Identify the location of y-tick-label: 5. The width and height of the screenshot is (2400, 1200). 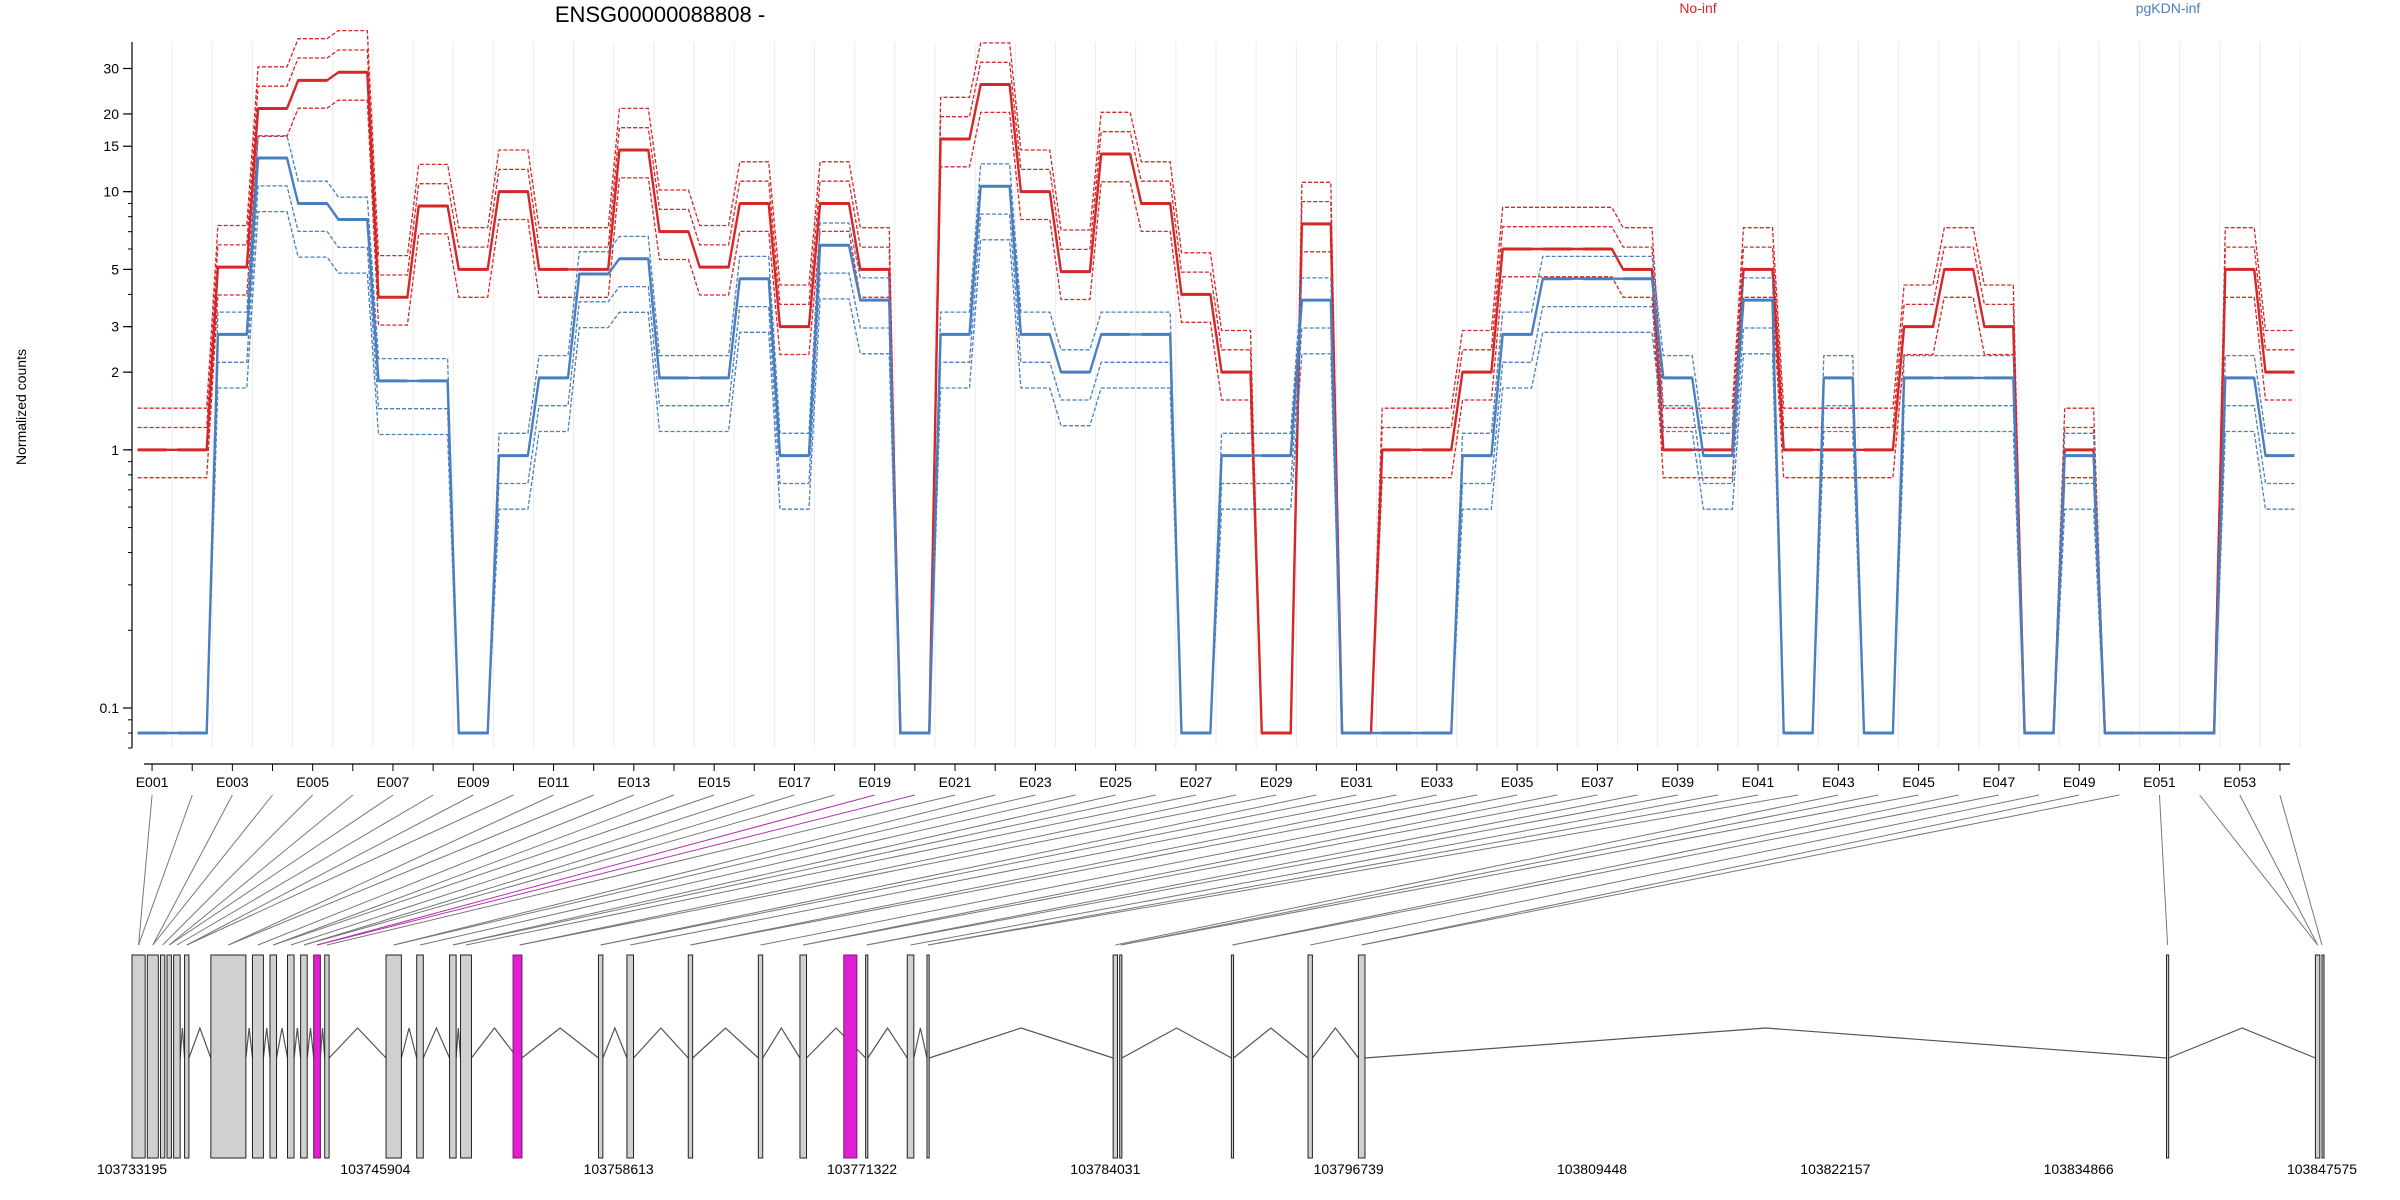
(115, 269).